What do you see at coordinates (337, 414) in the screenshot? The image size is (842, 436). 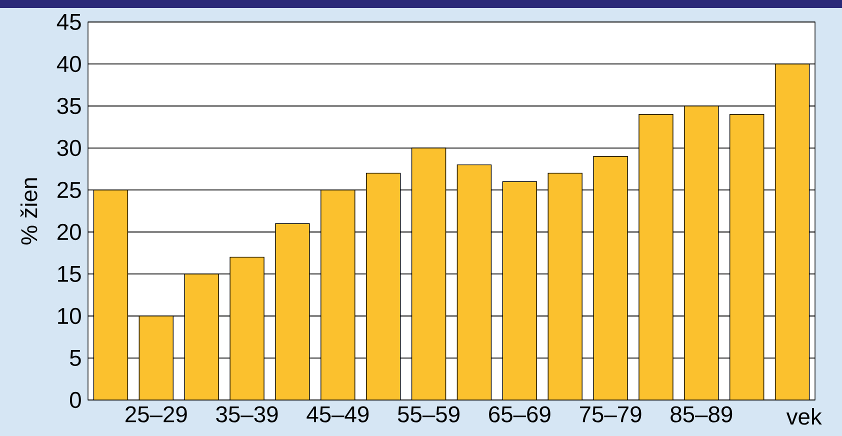 I see `x-tick-label: 45–49` at bounding box center [337, 414].